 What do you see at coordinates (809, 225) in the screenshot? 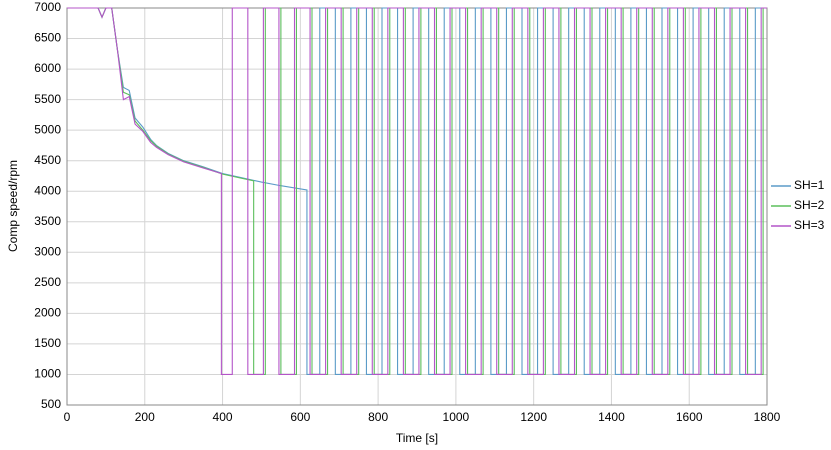
I see `legend-label: SH=3` at bounding box center [809, 225].